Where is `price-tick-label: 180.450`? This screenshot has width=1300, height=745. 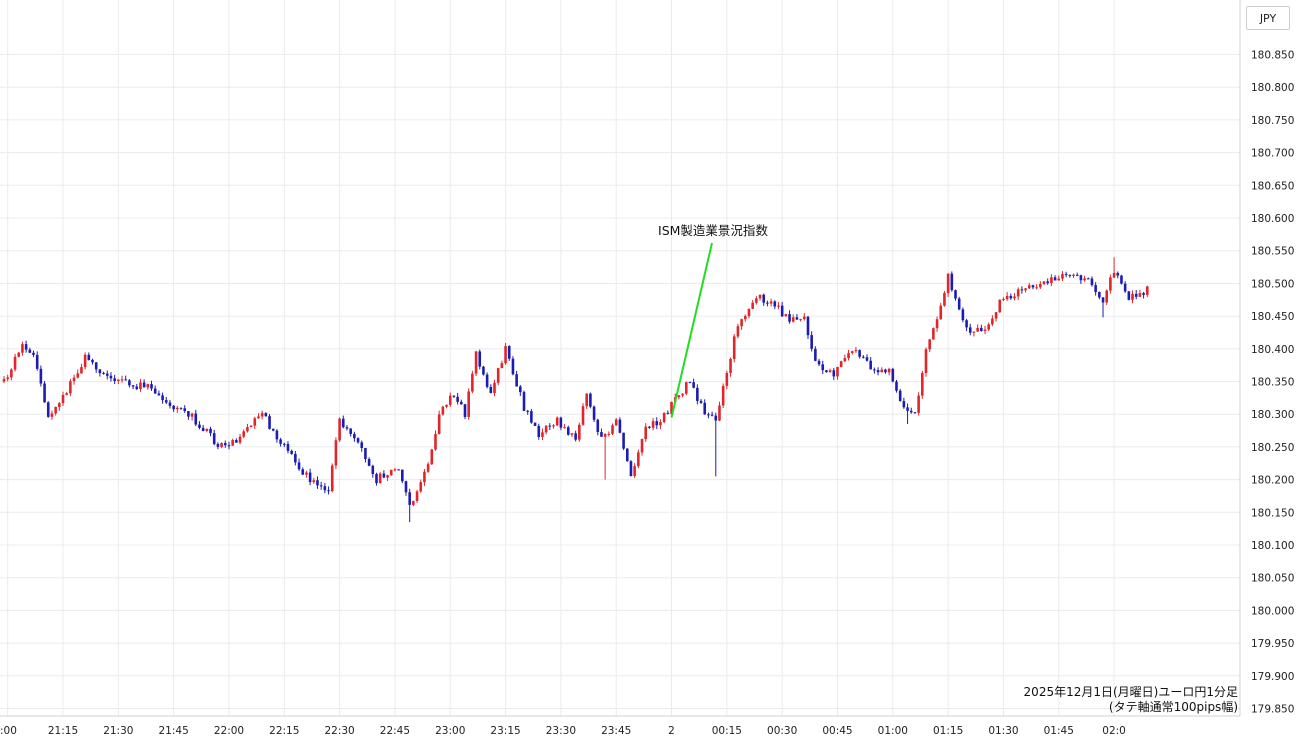 price-tick-label: 180.450 is located at coordinates (1272, 317).